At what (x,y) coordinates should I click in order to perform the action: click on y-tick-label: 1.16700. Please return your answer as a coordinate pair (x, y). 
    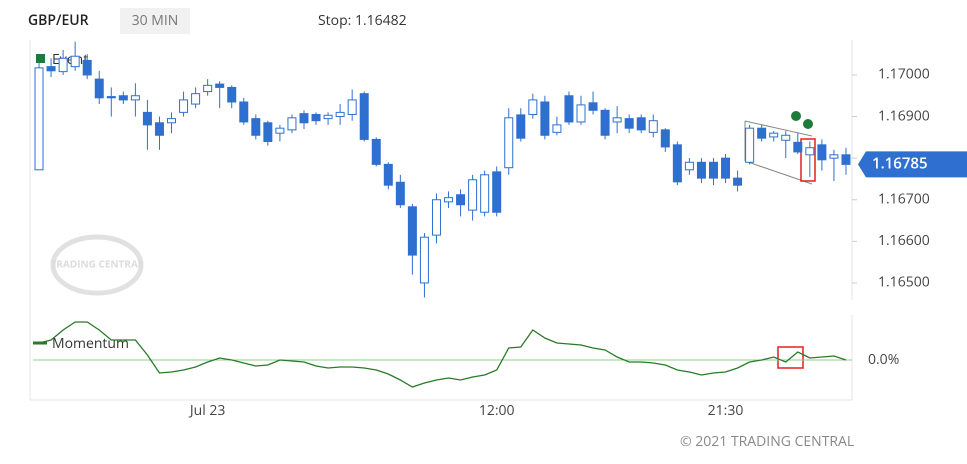
    Looking at the image, I should click on (904, 198).